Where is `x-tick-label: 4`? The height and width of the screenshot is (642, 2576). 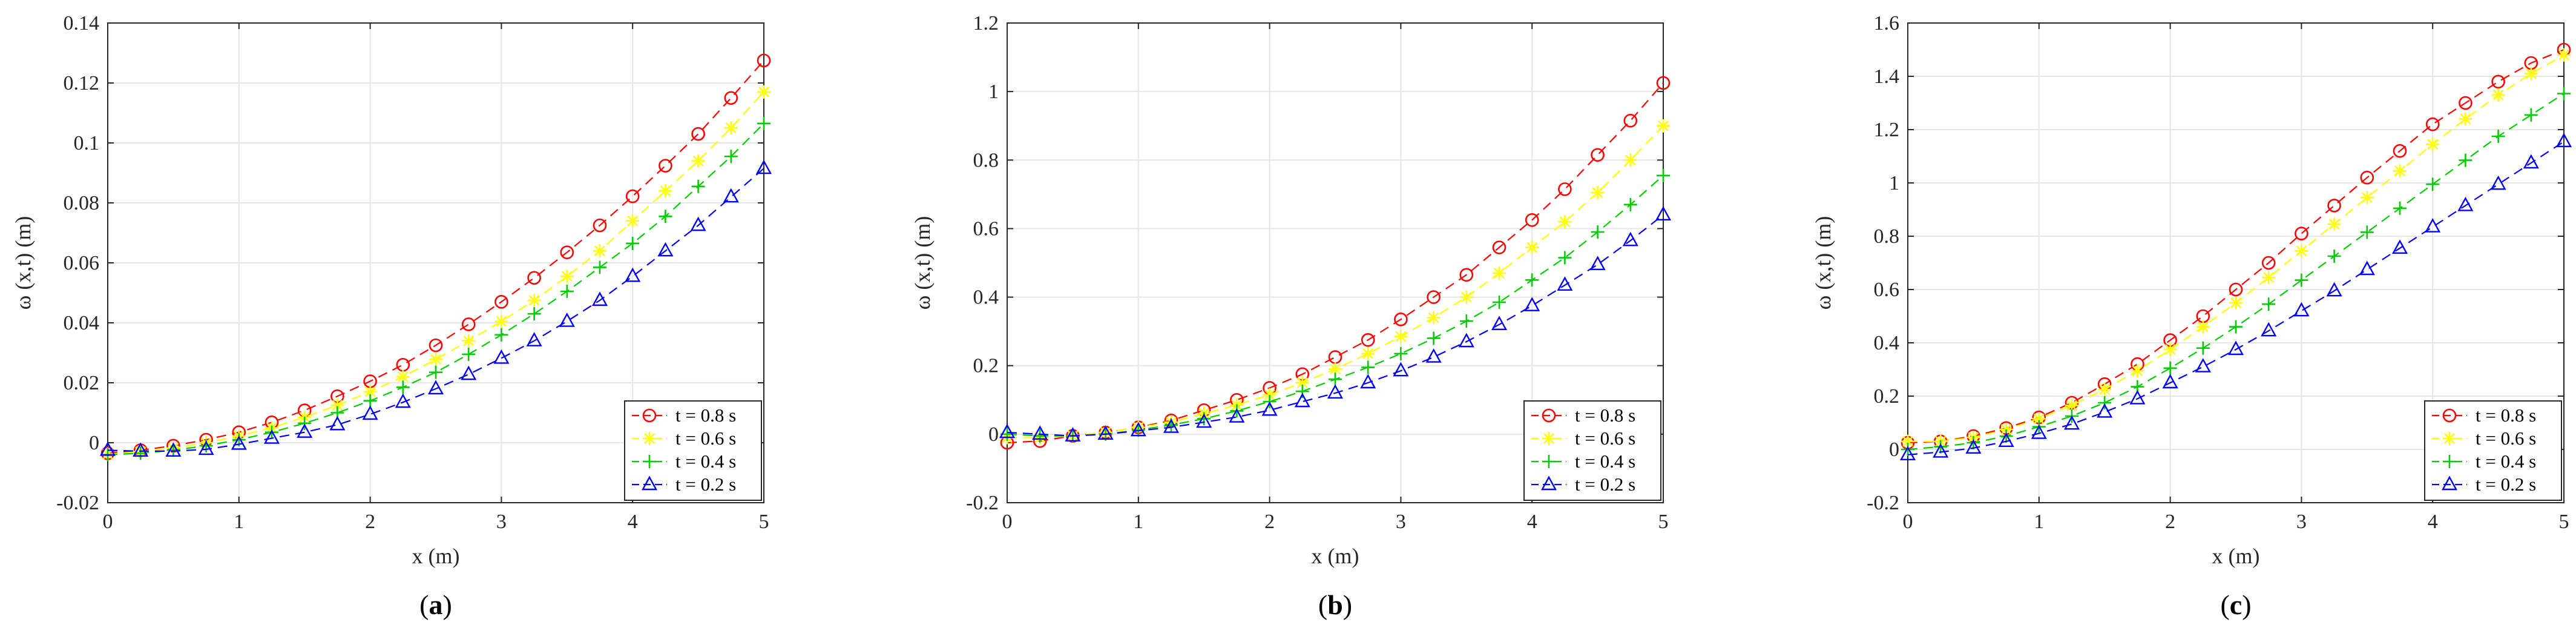 x-tick-label: 4 is located at coordinates (633, 522).